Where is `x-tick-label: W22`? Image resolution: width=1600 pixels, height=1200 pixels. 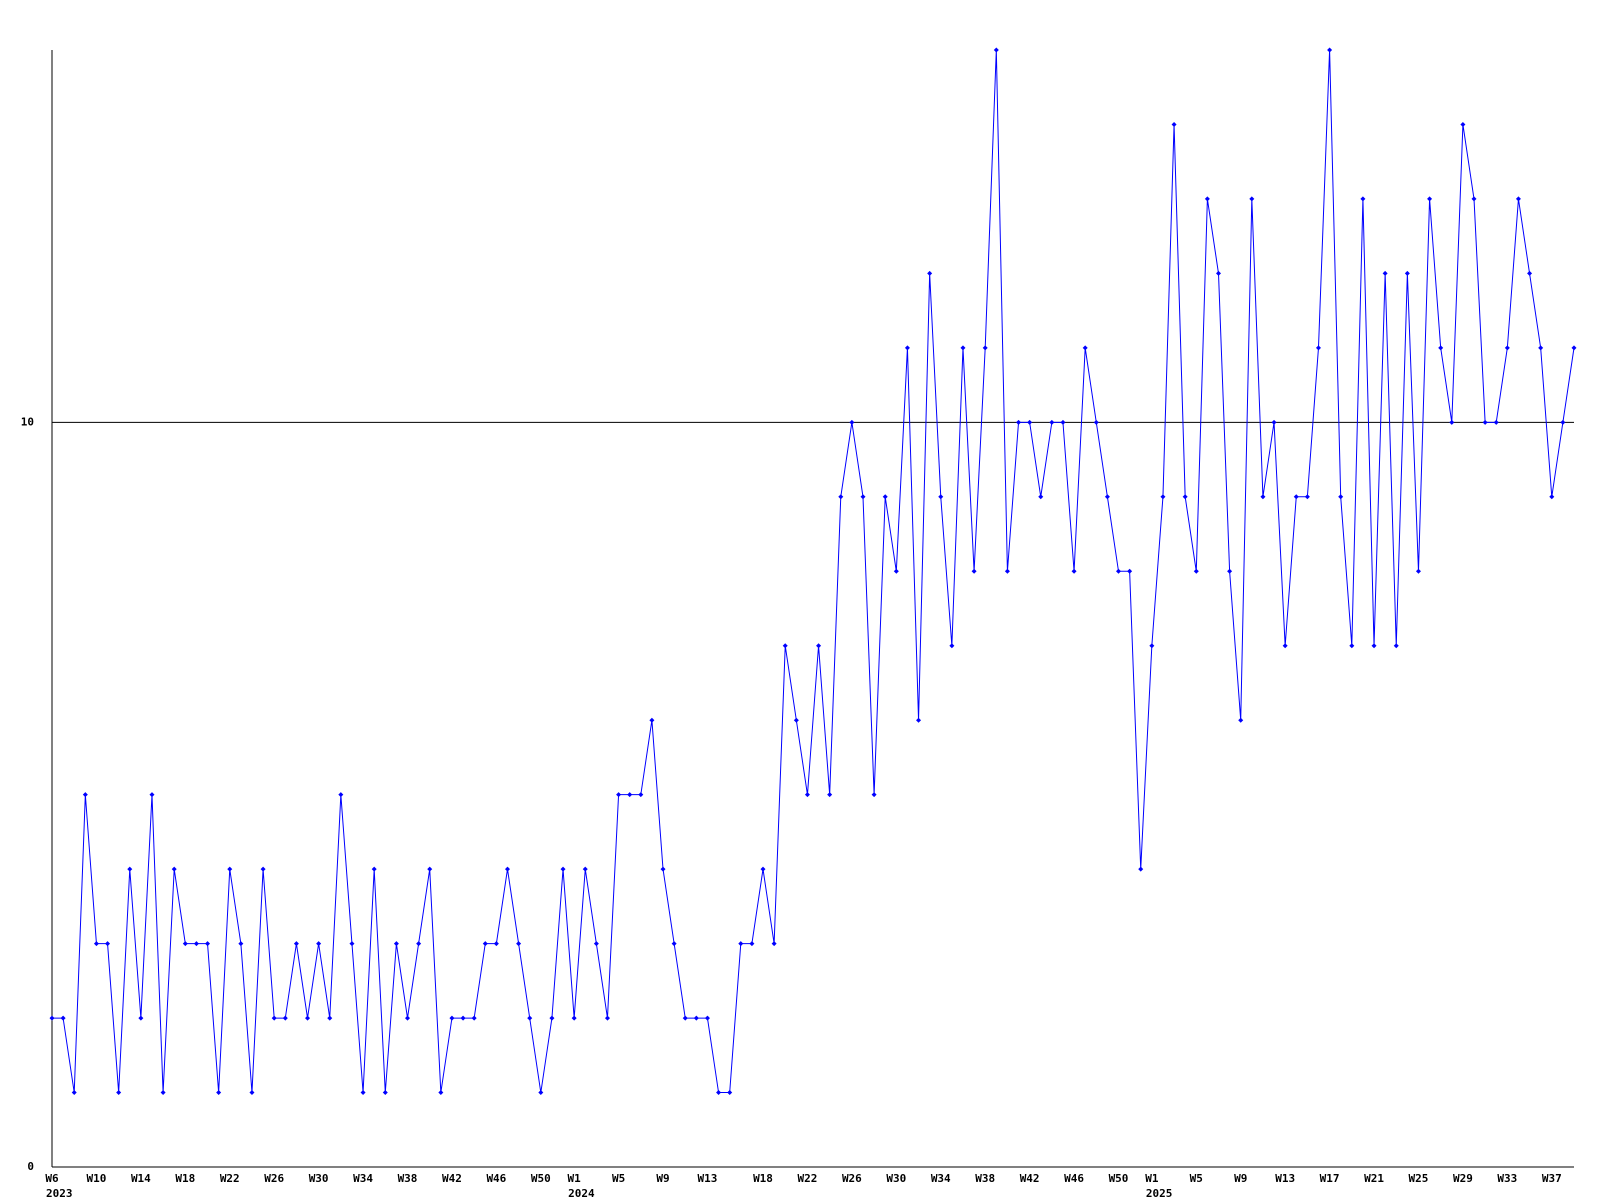 x-tick-label: W22 is located at coordinates (808, 1178).